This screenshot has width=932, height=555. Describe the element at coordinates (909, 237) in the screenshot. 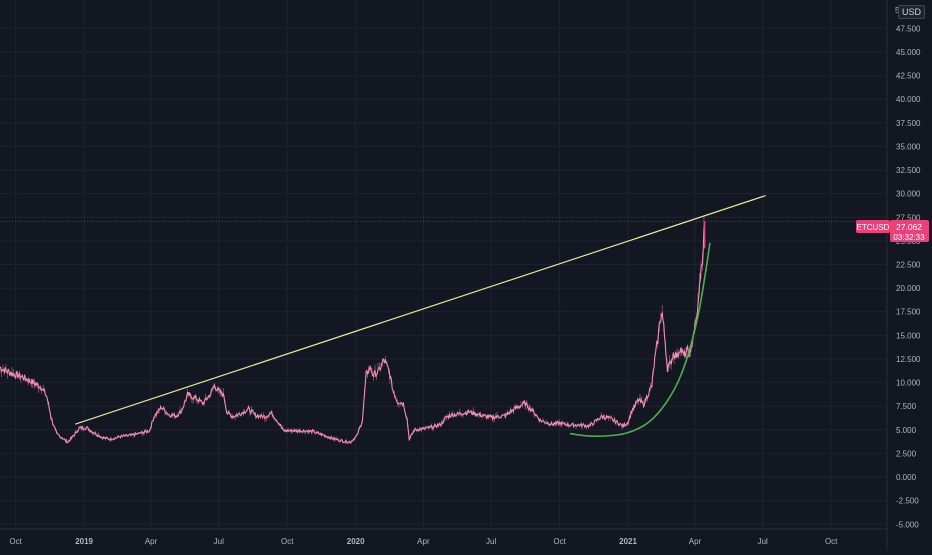

I see `candle-countdown: 03:32:33` at that location.